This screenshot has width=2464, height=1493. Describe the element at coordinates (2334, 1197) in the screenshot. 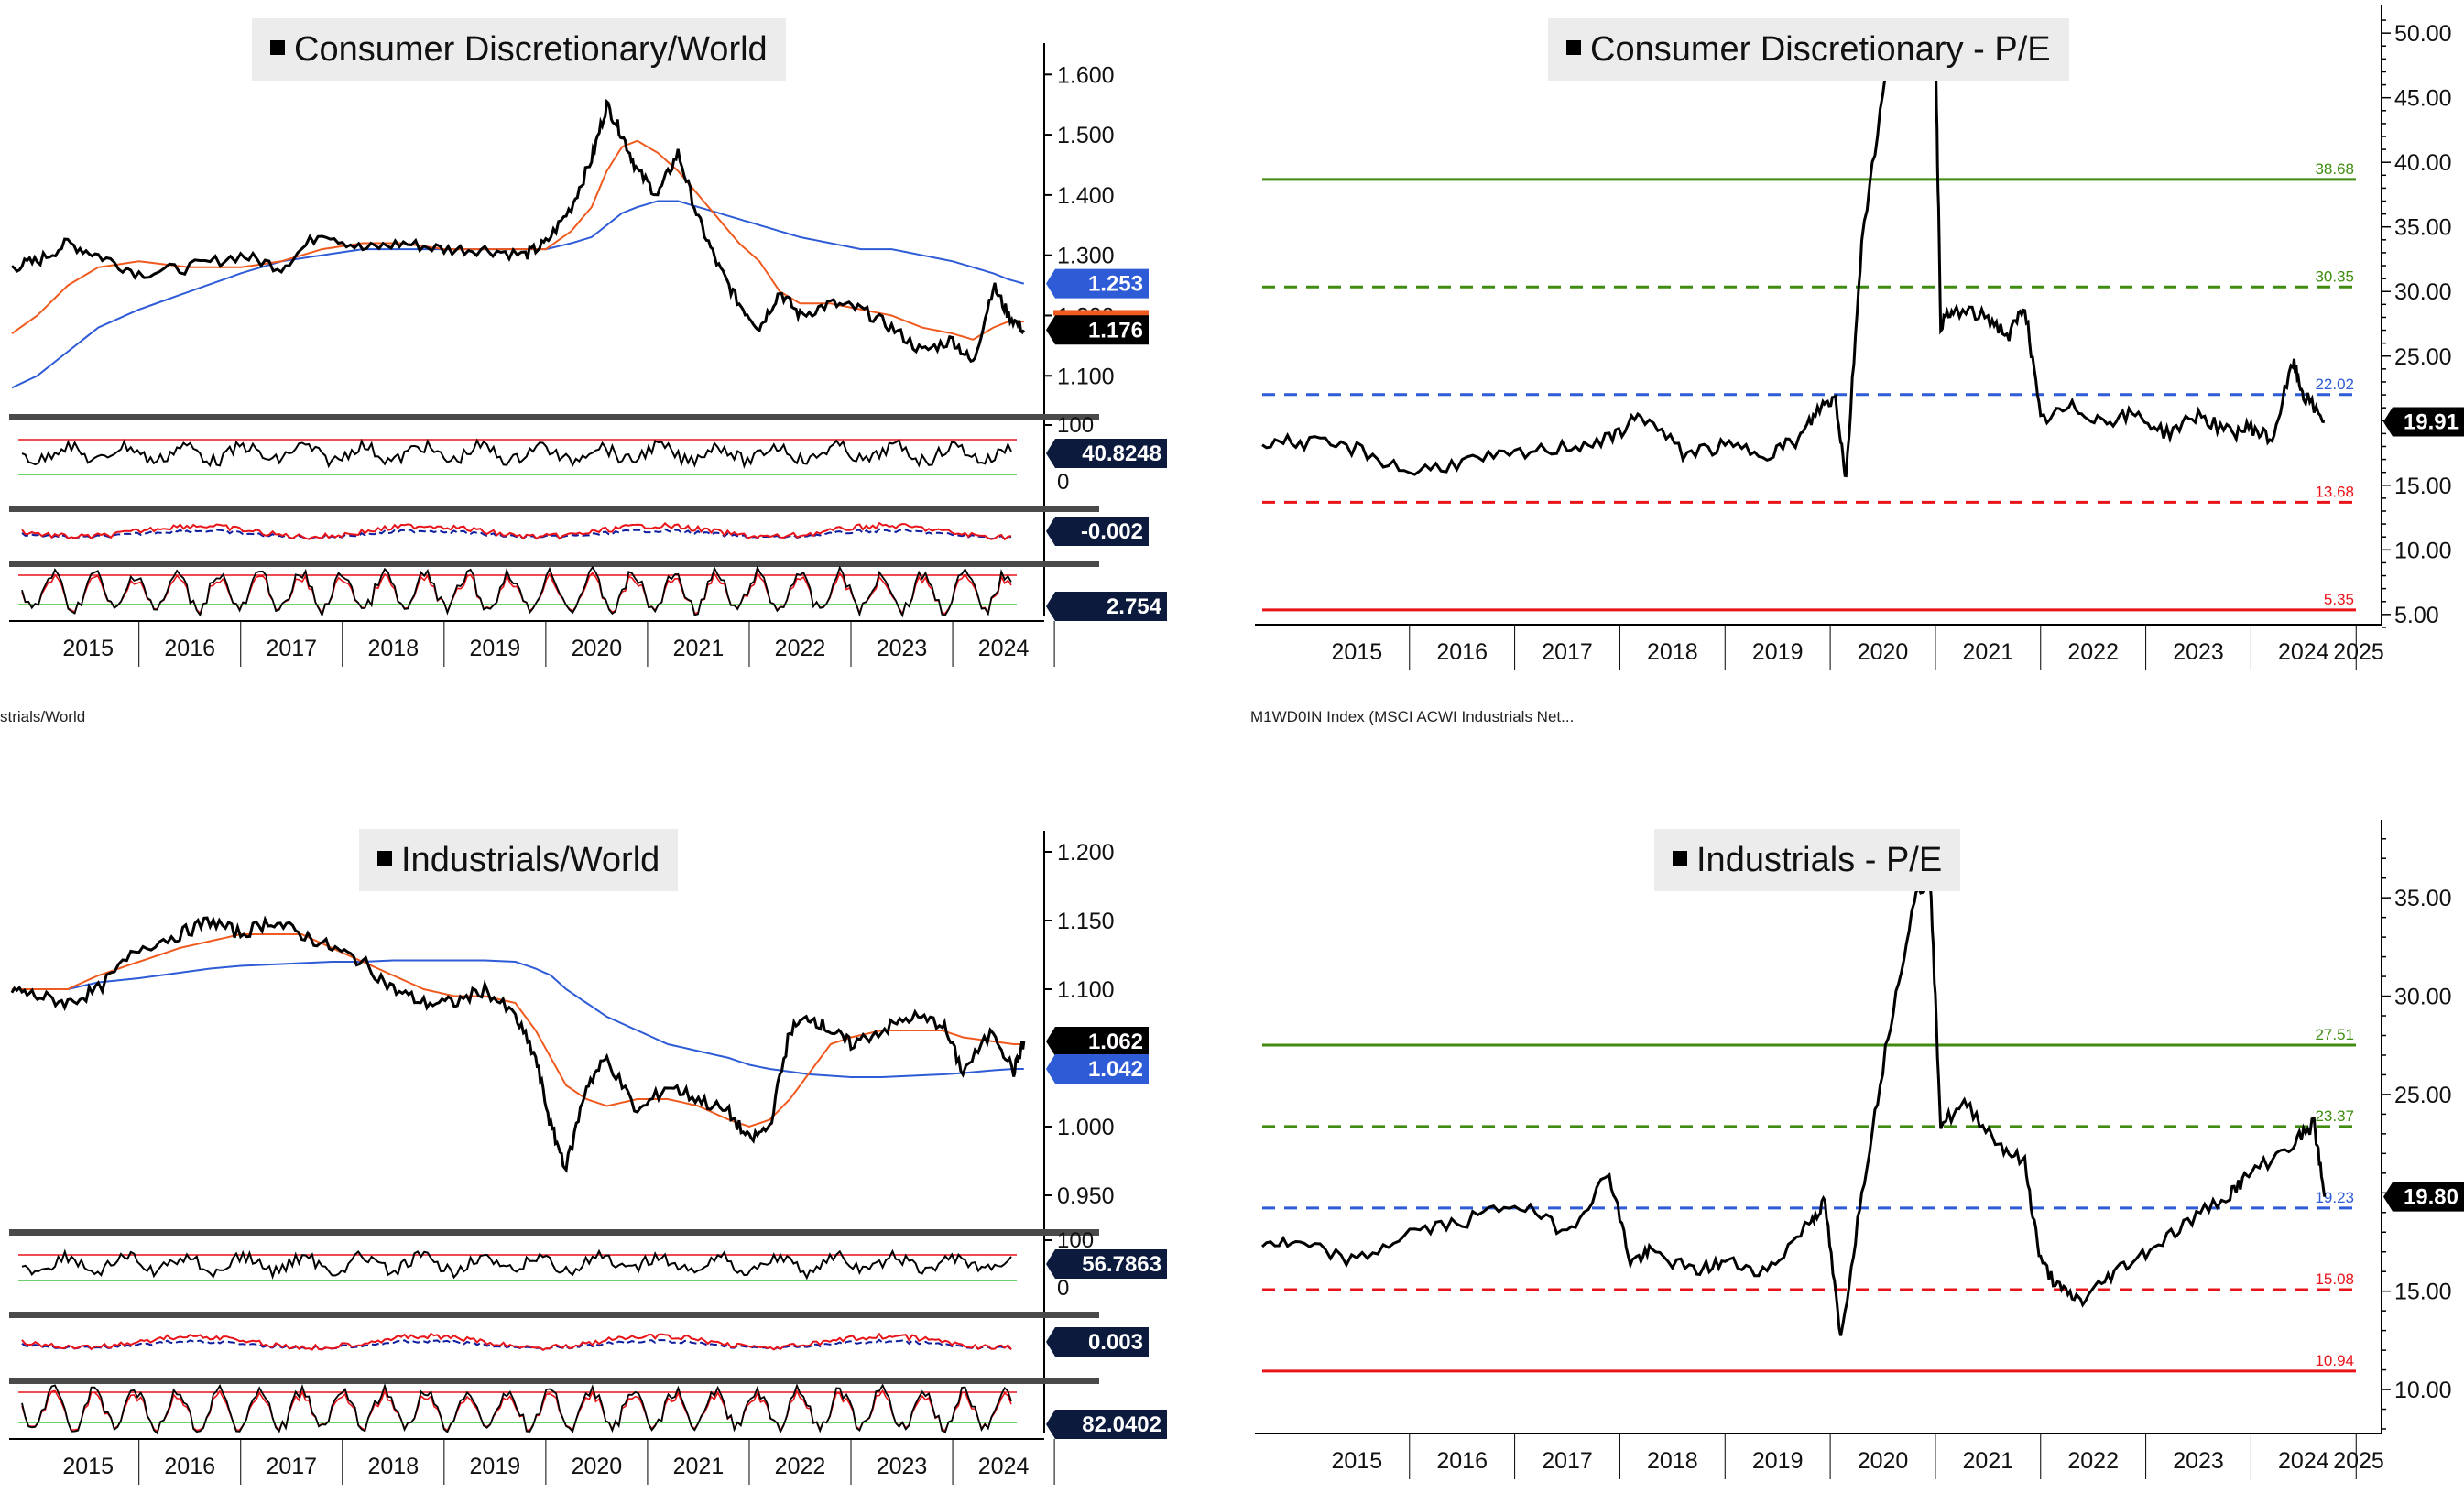

I see `band-label-mean: 19.23` at that location.